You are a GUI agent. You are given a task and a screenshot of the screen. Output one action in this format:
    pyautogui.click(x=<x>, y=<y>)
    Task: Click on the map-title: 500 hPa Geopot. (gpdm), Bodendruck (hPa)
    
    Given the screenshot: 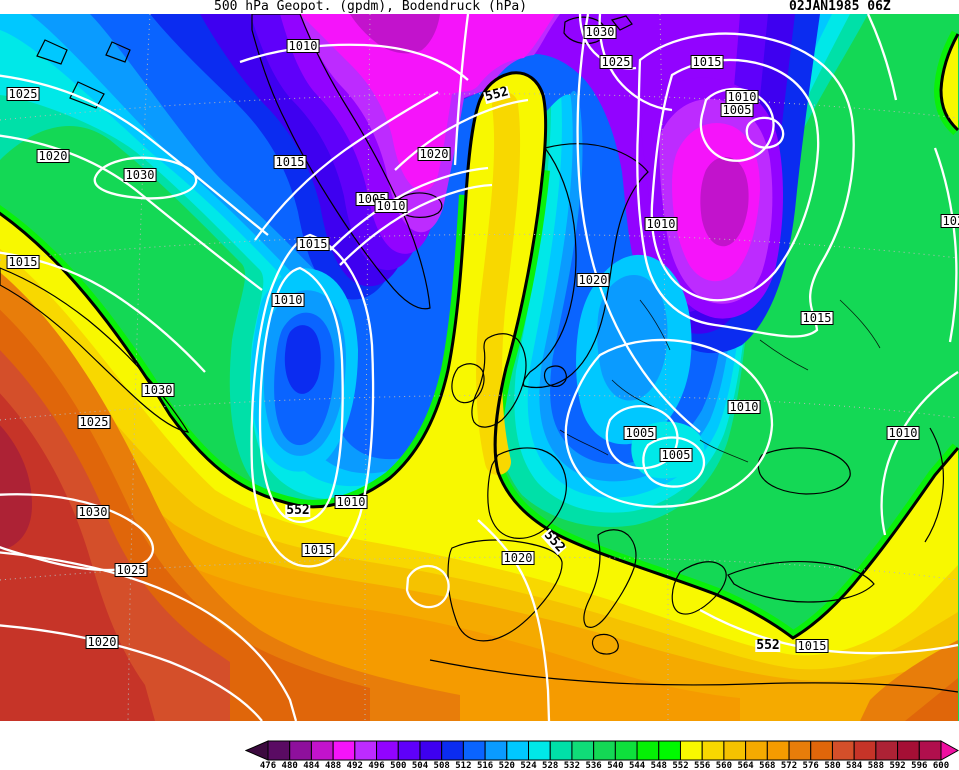 What is the action you would take?
    pyautogui.click(x=371, y=7)
    